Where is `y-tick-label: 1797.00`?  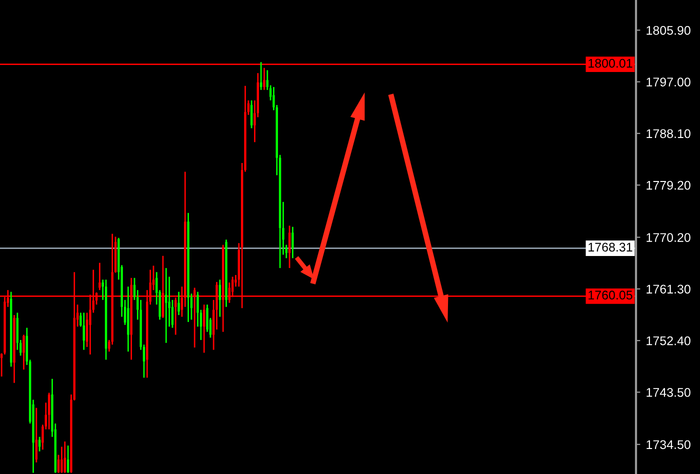
y-tick-label: 1797.00 is located at coordinates (668, 82).